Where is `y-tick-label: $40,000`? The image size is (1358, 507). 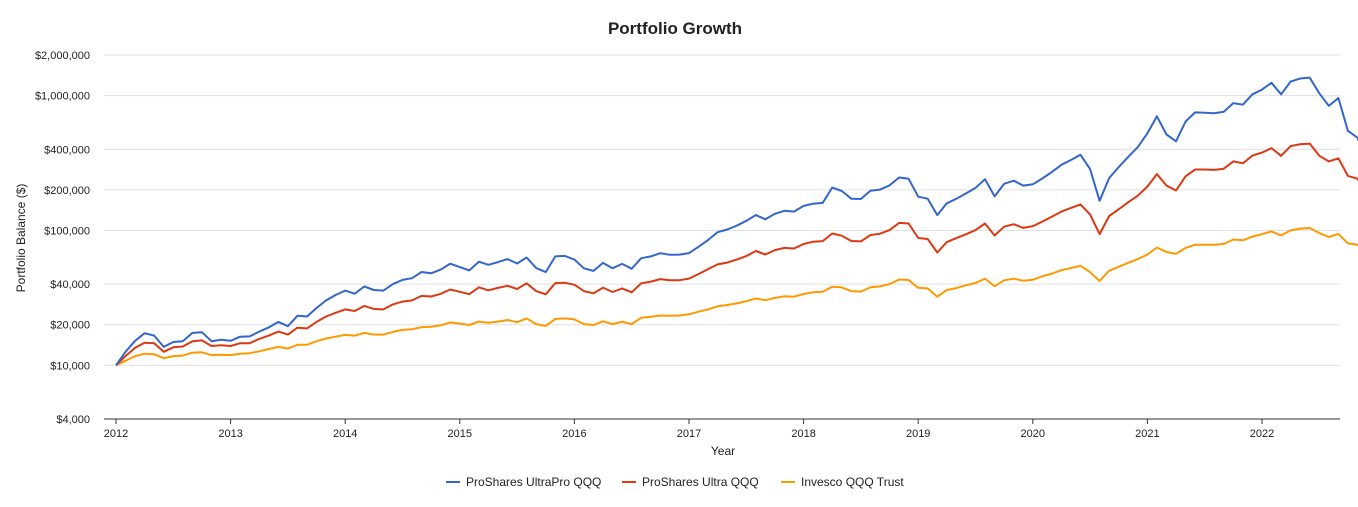
y-tick-label: $40,000 is located at coordinates (70, 285).